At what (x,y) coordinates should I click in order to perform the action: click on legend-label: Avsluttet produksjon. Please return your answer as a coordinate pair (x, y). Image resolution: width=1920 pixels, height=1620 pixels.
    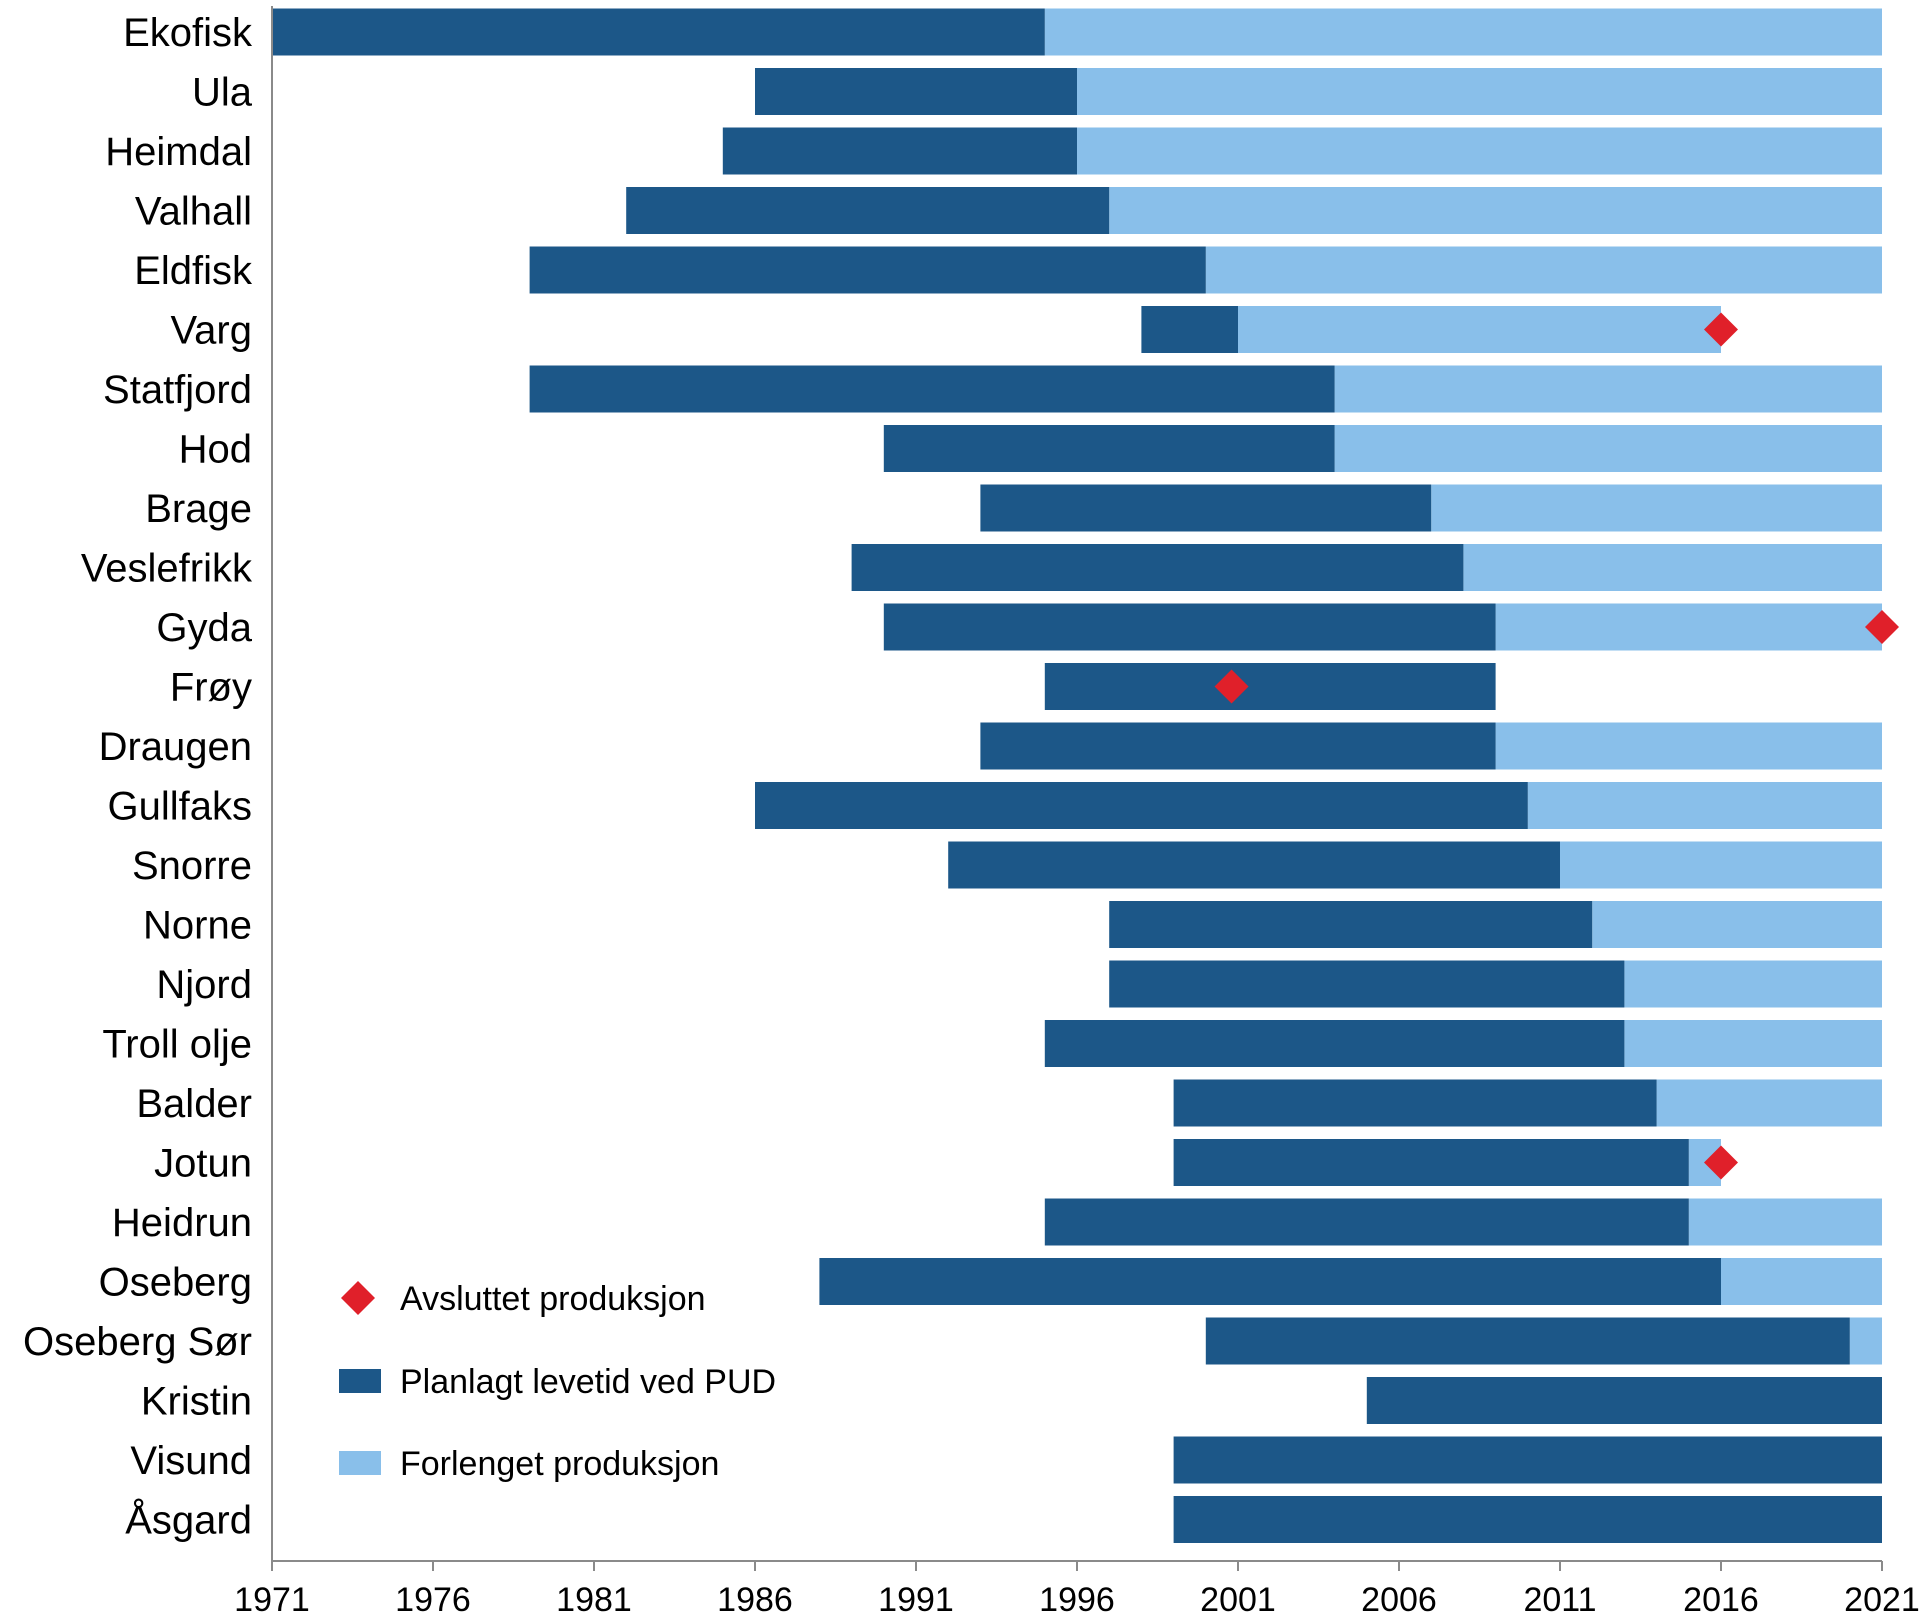
    Looking at the image, I should click on (553, 1299).